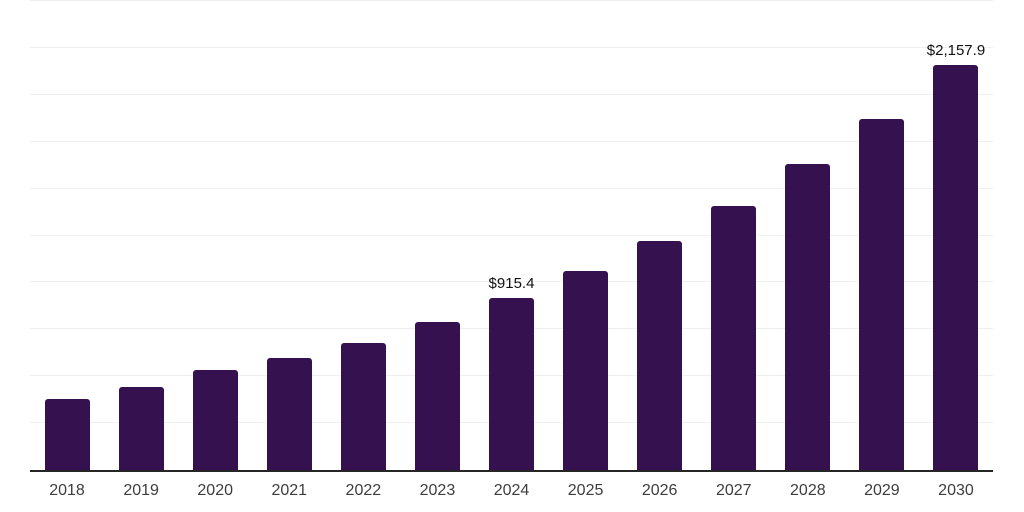  Describe the element at coordinates (289, 413) in the screenshot. I see `bar-2021` at that location.